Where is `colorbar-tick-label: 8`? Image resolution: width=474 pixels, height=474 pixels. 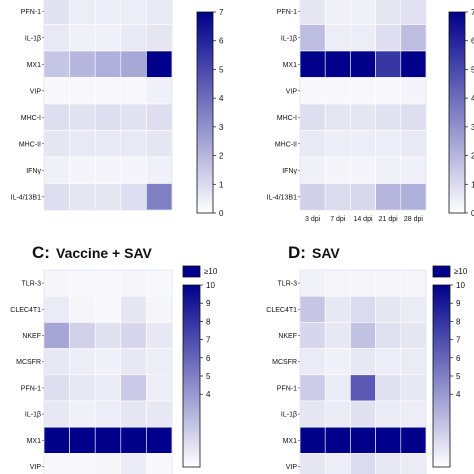
colorbar-tick-label: 8 is located at coordinates (208, 321).